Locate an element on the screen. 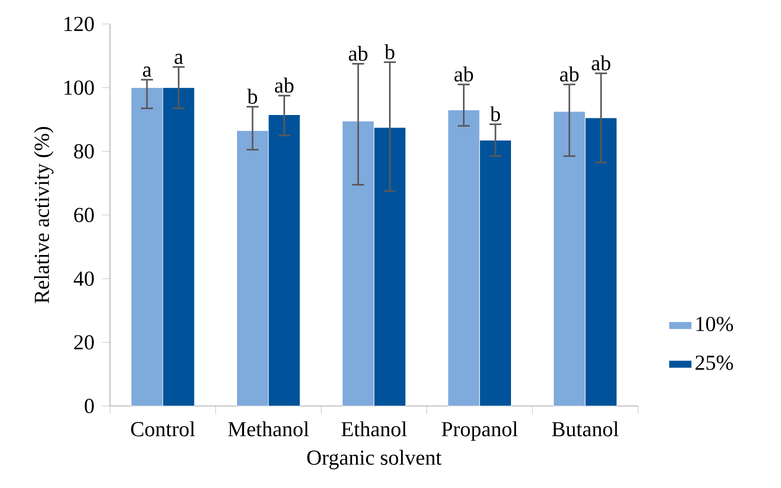 The width and height of the screenshot is (781, 488). y-tick-label: 20 is located at coordinates (84, 342).